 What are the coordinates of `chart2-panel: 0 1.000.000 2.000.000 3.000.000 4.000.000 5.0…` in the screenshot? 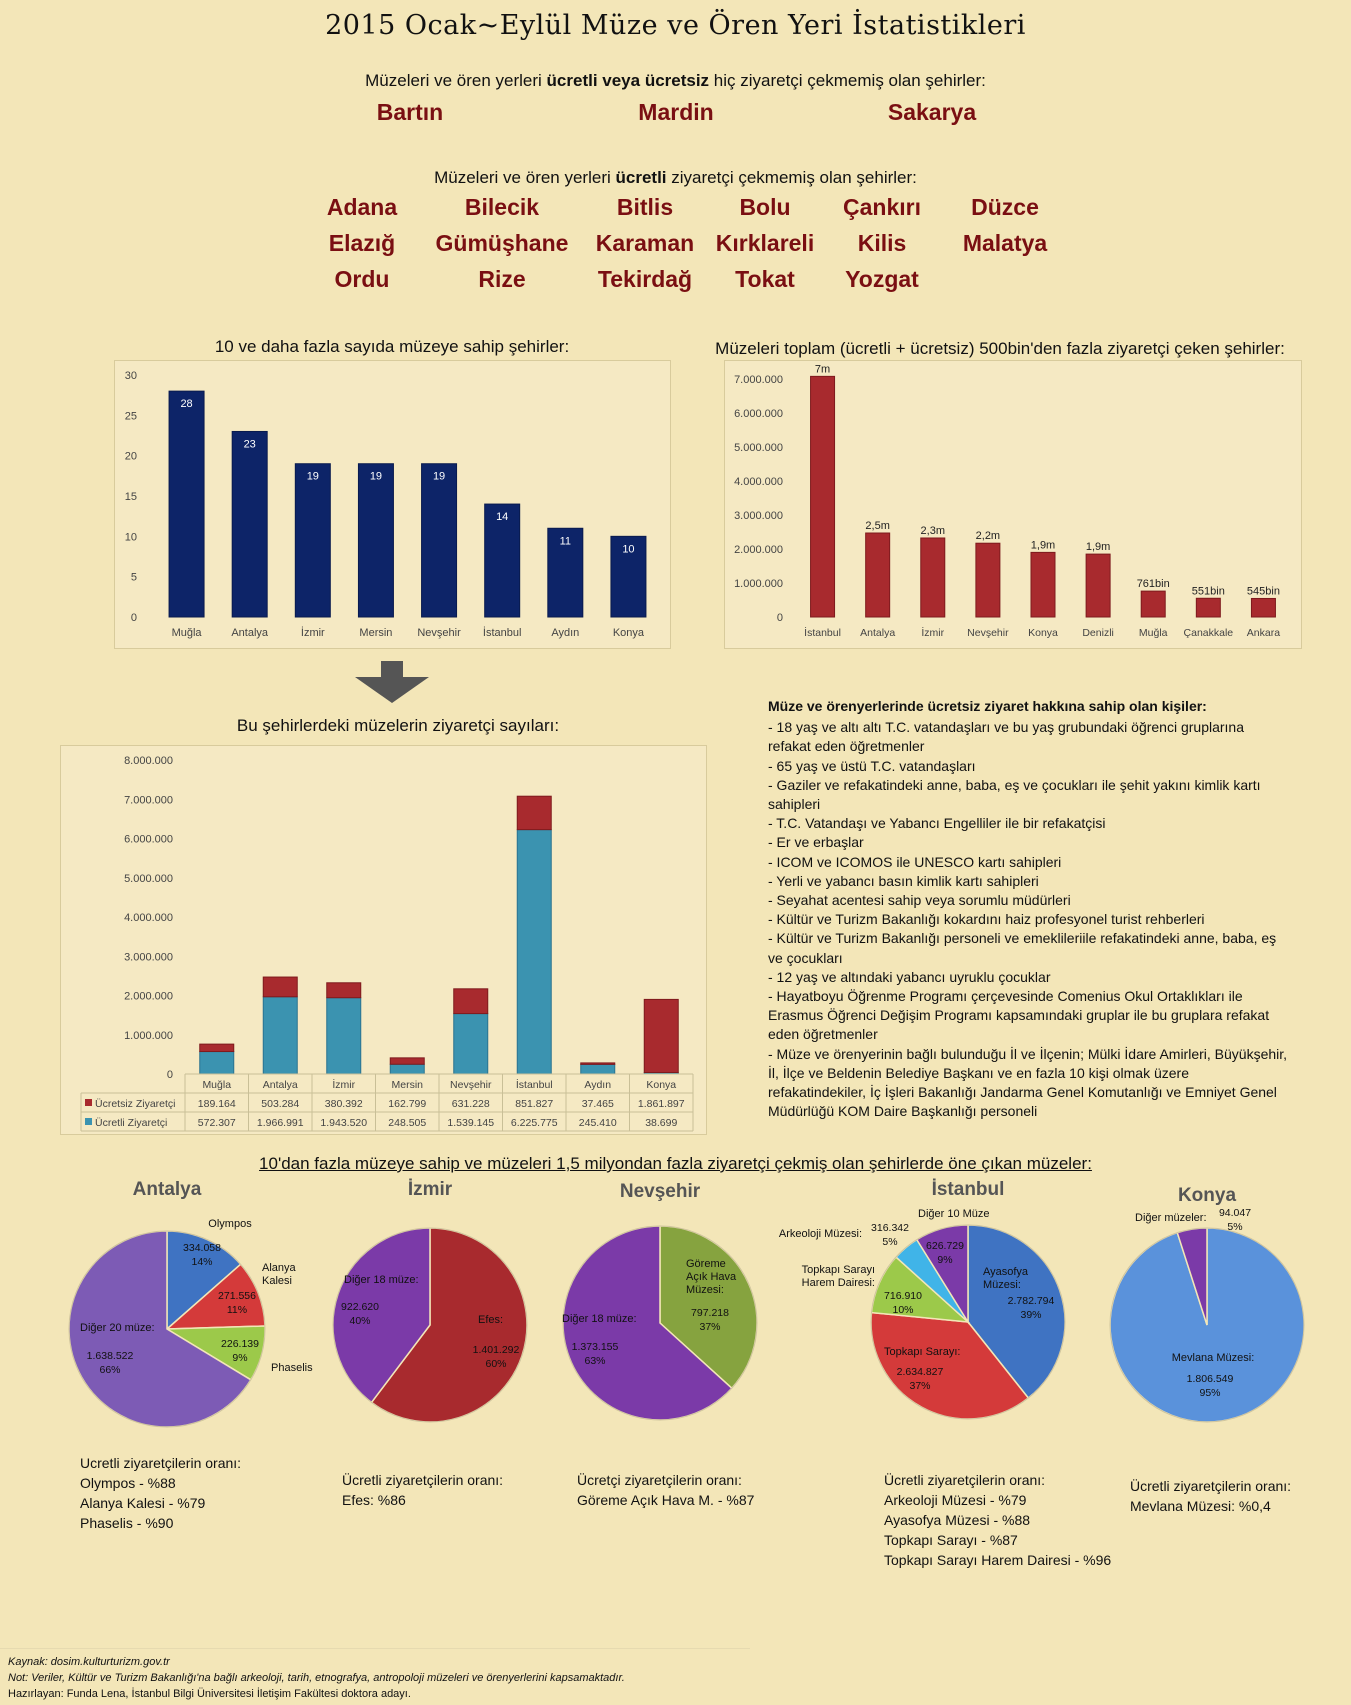 It's located at (1013, 504).